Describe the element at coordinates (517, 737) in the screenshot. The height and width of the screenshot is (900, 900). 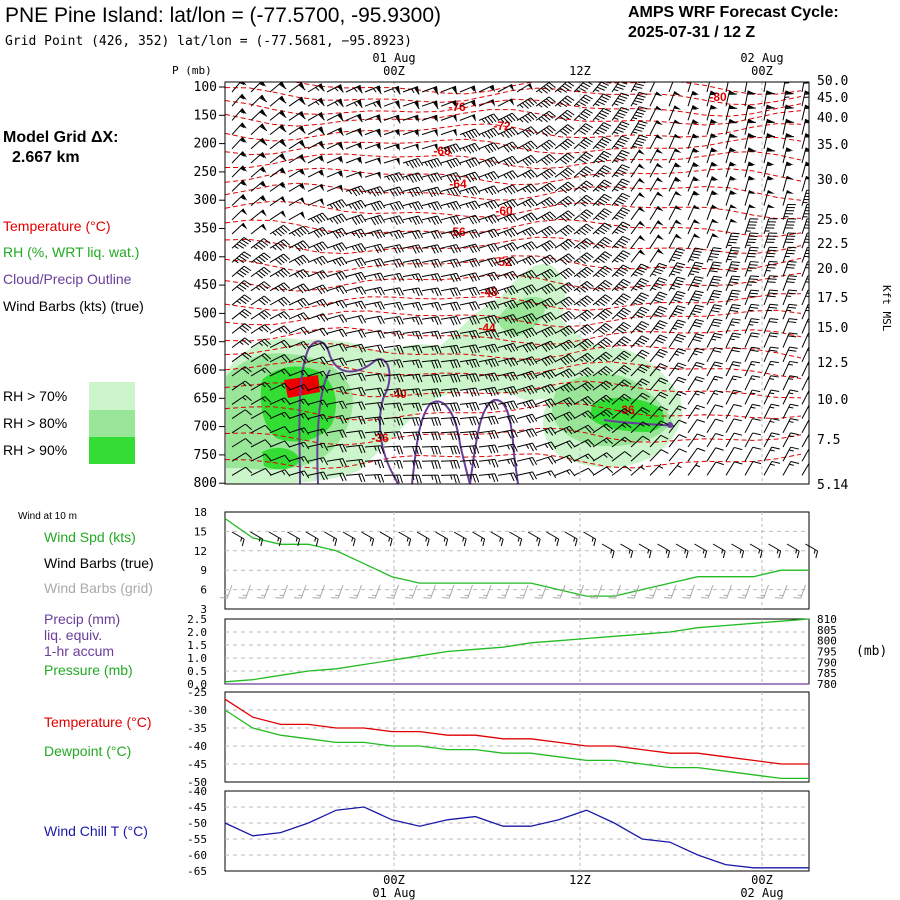
I see `panel-frame` at that location.